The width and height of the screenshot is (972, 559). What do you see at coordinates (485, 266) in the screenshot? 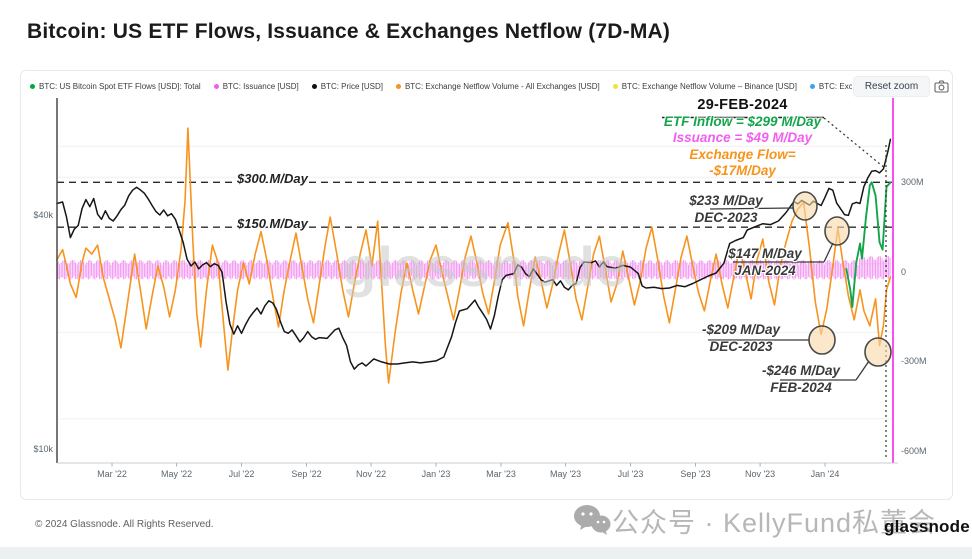
I see `glassnode-watermark: glassnode` at bounding box center [485, 266].